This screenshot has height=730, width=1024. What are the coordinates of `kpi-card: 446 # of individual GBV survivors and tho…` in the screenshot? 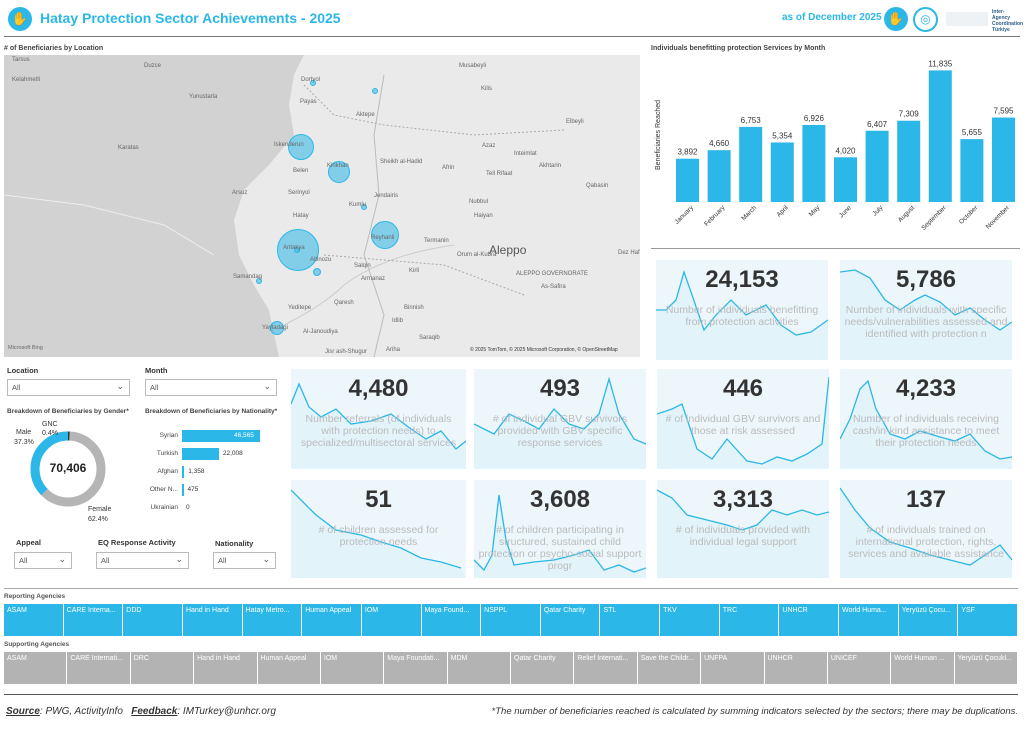 It's located at (743, 419).